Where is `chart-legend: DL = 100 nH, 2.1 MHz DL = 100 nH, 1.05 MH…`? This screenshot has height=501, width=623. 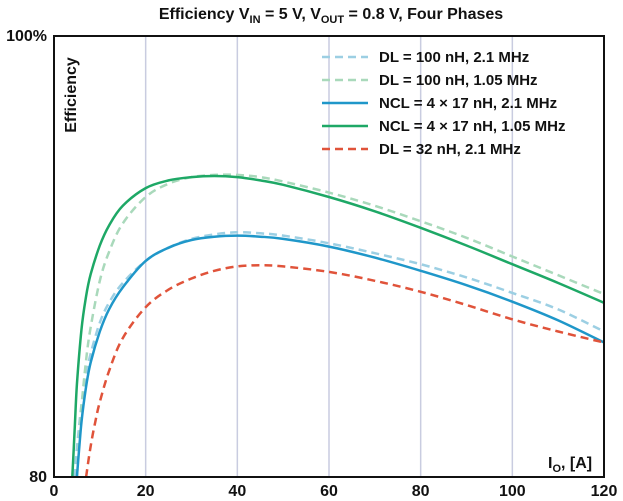 chart-legend: DL = 100 nH, 2.1 MHz DL = 100 nH, 1.05 MH… is located at coordinates (443, 103).